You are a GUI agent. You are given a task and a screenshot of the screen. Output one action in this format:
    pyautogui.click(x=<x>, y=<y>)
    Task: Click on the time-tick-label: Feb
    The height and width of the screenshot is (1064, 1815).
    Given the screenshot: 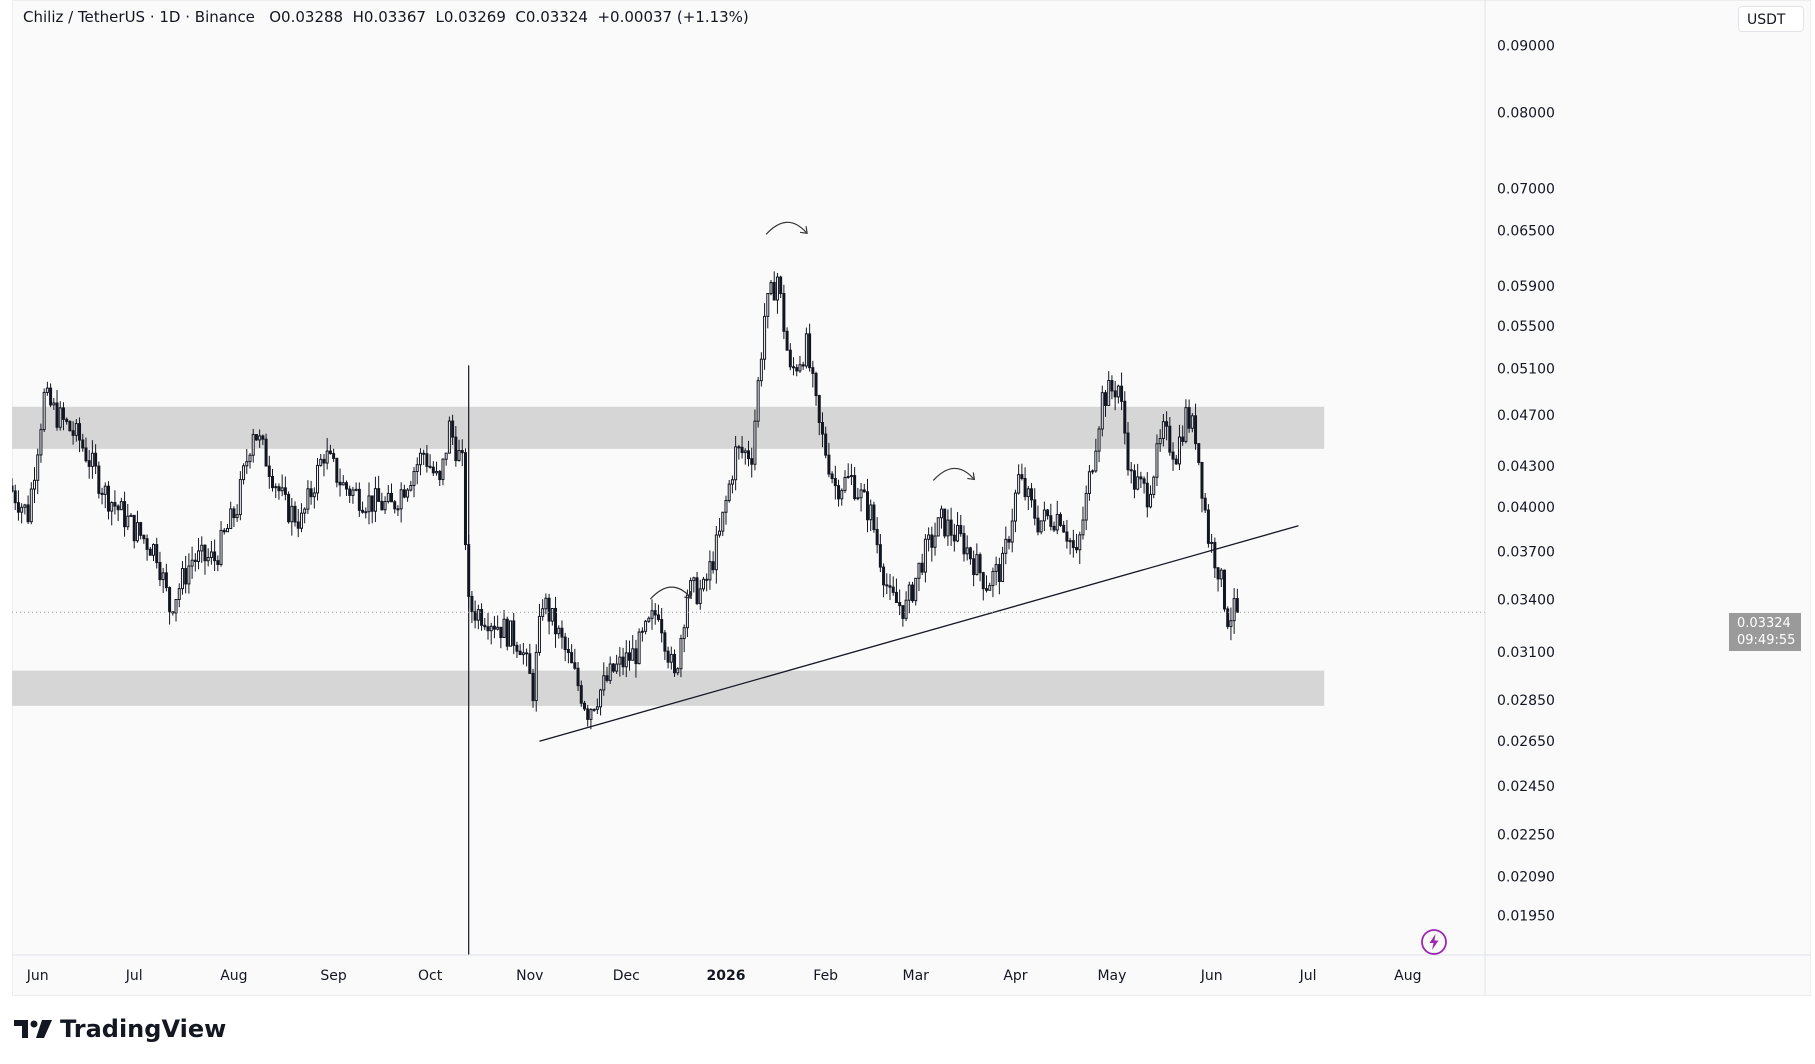 What is the action you would take?
    pyautogui.click(x=825, y=976)
    